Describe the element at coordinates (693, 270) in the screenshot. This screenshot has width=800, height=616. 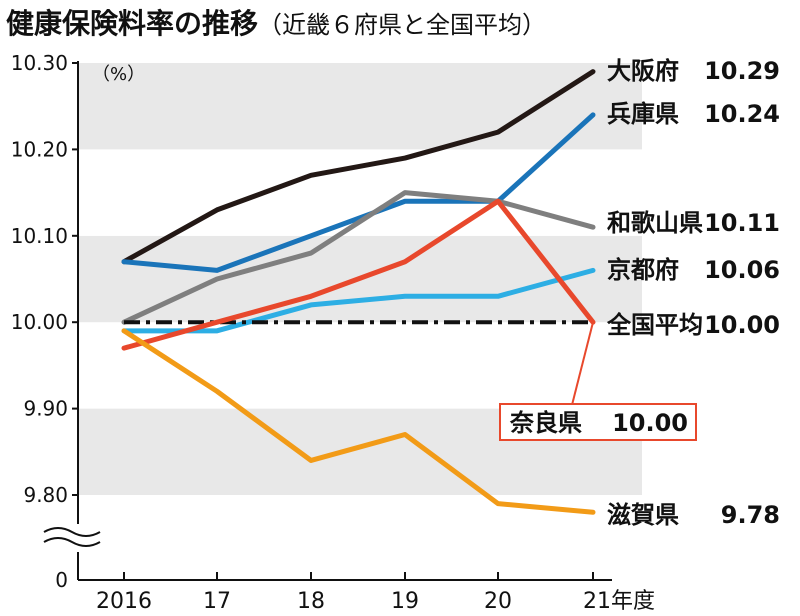
I see `series-label-京都府: 京都府 10.06` at that location.